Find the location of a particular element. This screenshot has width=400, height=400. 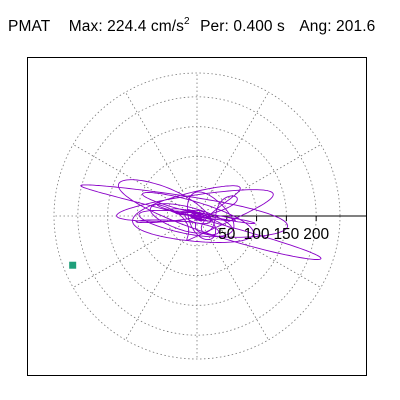

orbit-trace is located at coordinates (201, 219).